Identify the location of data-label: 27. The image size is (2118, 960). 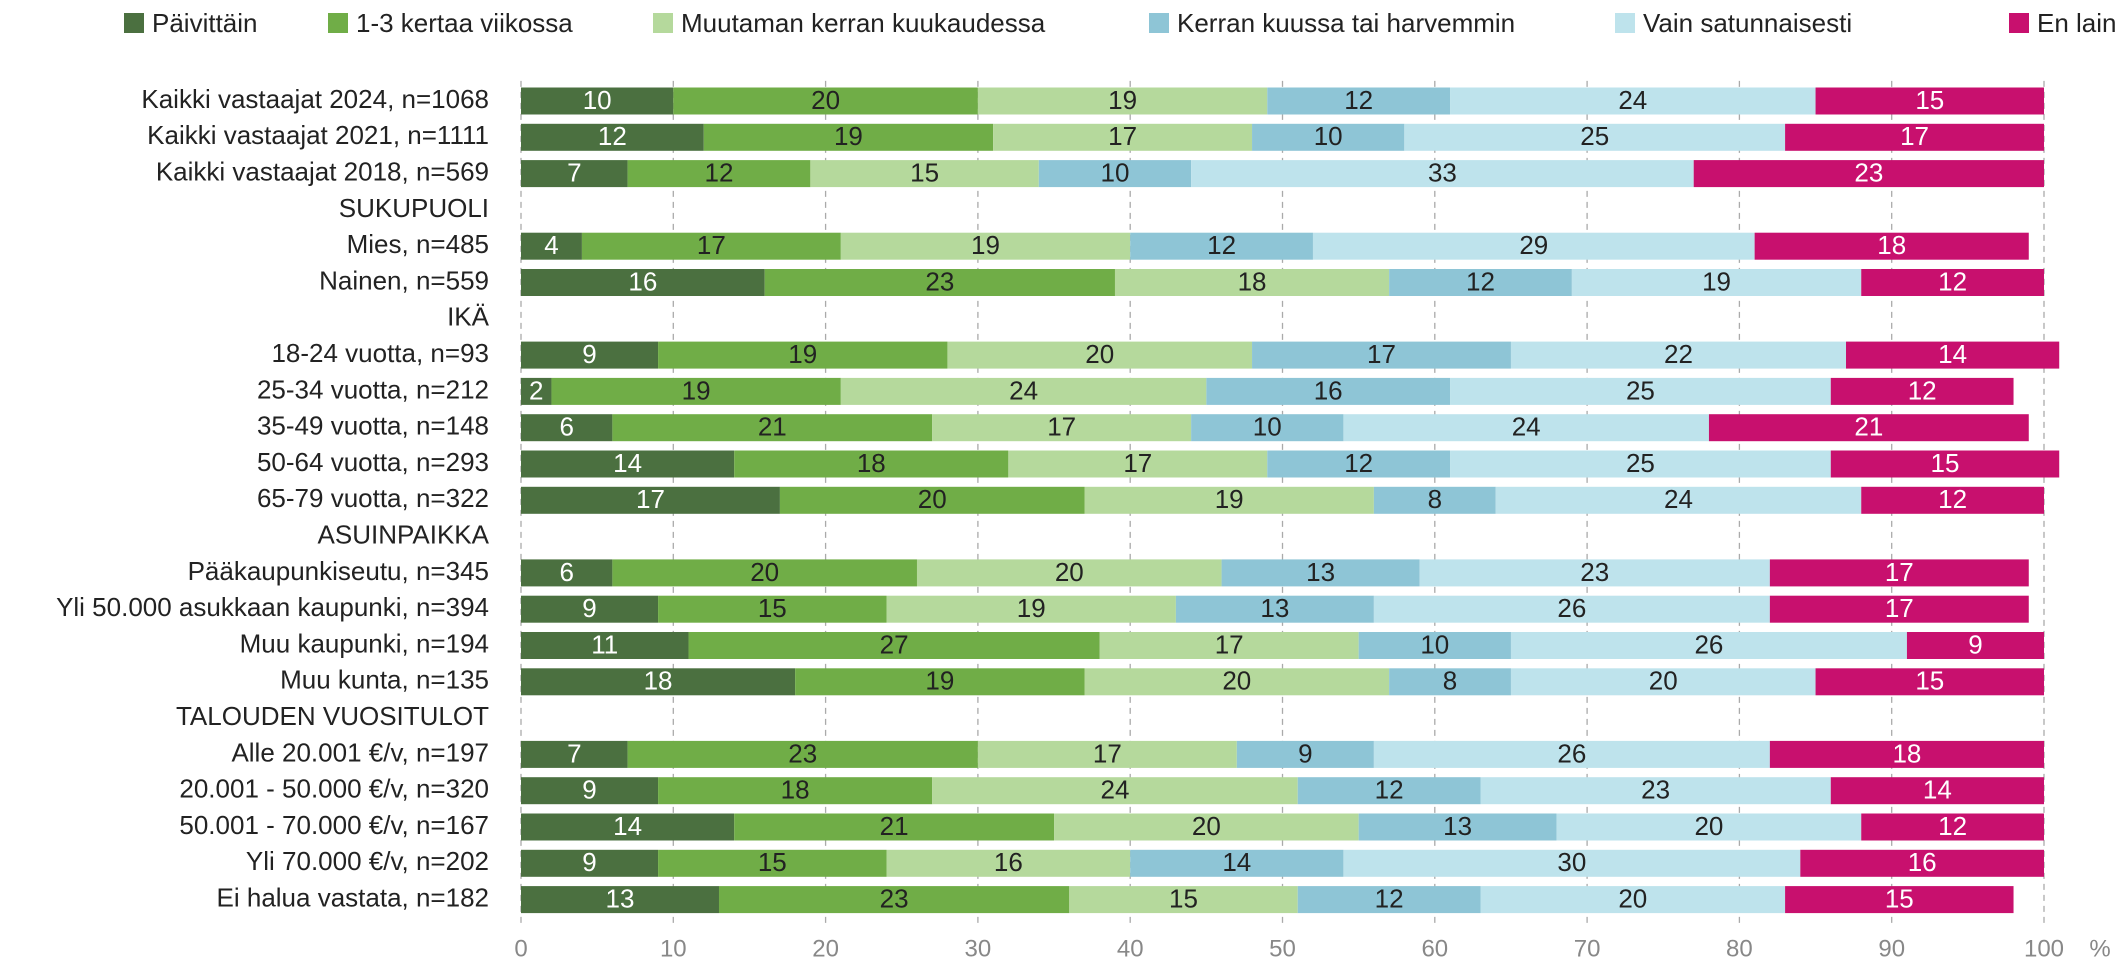
(894, 644).